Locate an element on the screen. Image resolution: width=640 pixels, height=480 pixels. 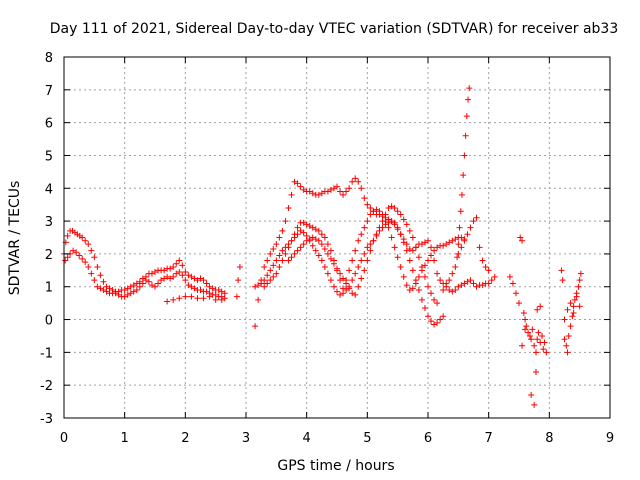
x-tick-label: 0 is located at coordinates (64, 438).